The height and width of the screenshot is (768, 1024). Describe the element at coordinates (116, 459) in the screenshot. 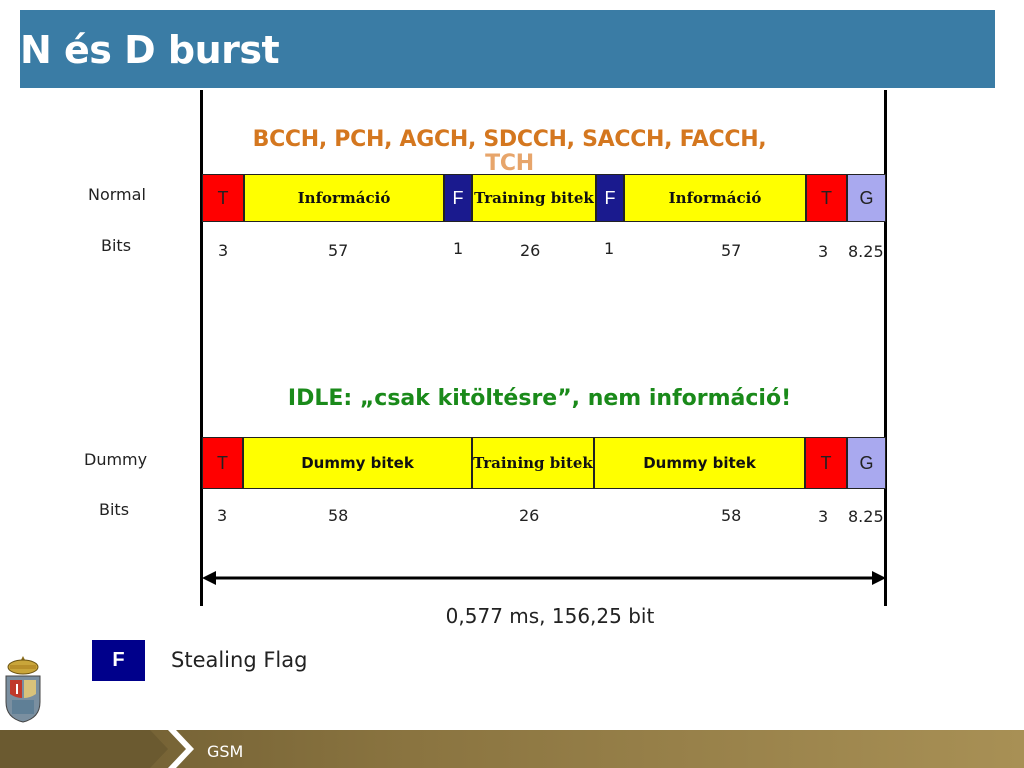

I see `dummy-burst-label: Dummy` at that location.